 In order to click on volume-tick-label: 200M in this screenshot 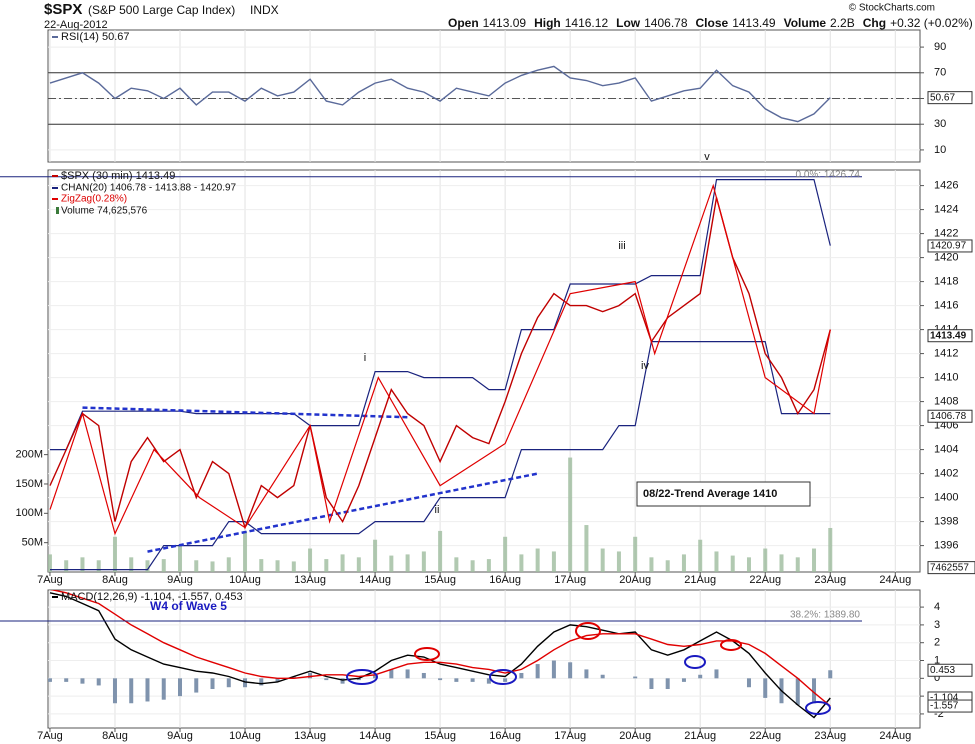, I will do `click(29, 455)`.